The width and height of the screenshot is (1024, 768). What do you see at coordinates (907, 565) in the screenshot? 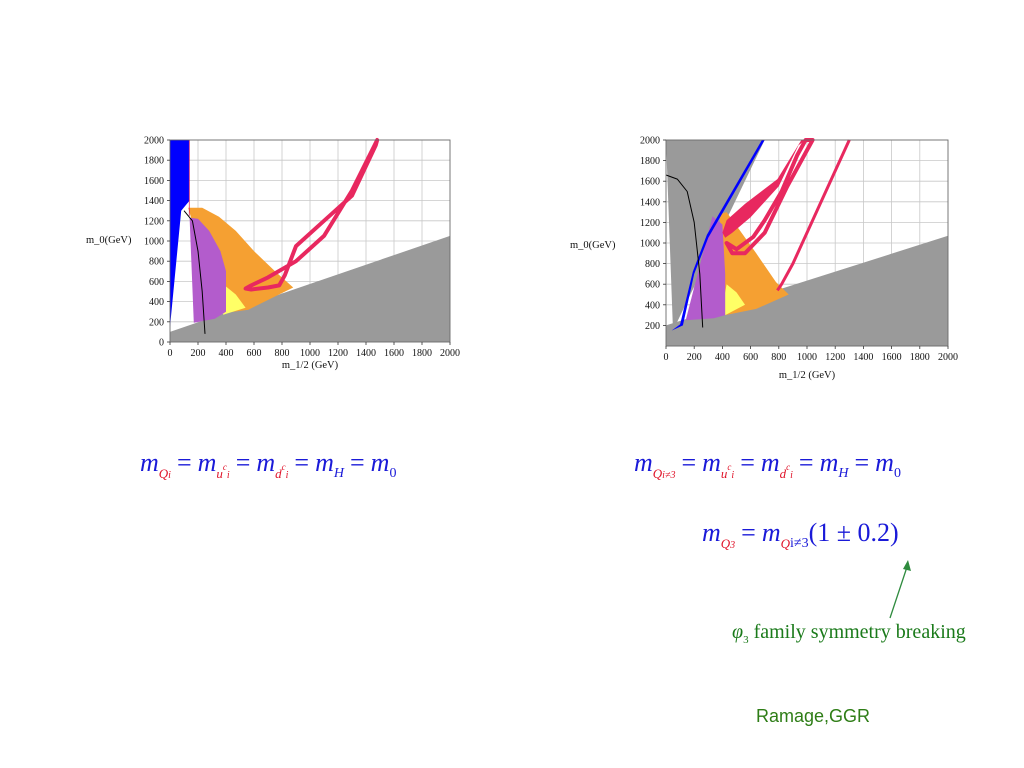
I see `arrow-head` at bounding box center [907, 565].